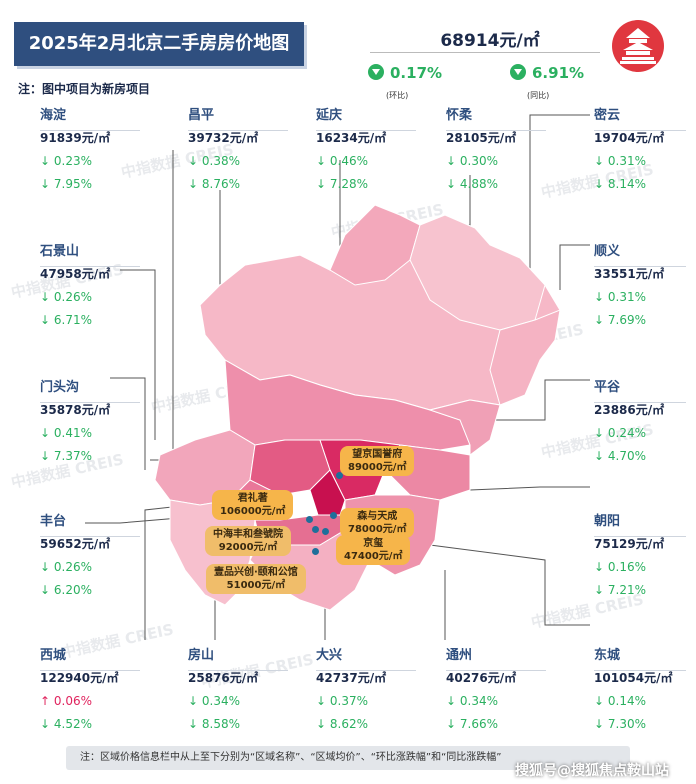  I want to click on district-price: 101054元/㎡, so click(633, 678).